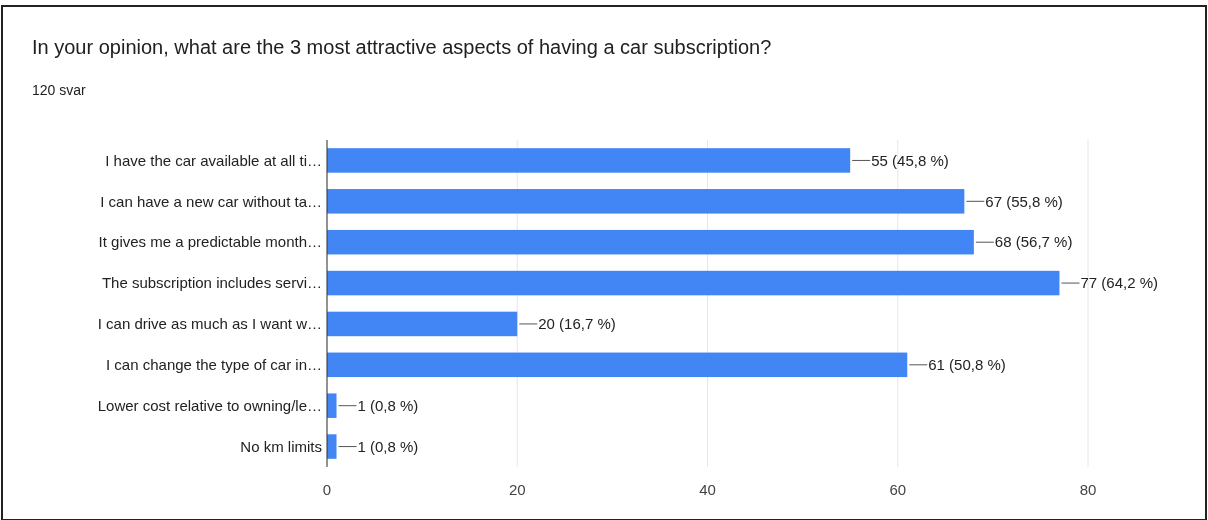  What do you see at coordinates (327, 490) in the screenshot?
I see `x-tick-label: 0` at bounding box center [327, 490].